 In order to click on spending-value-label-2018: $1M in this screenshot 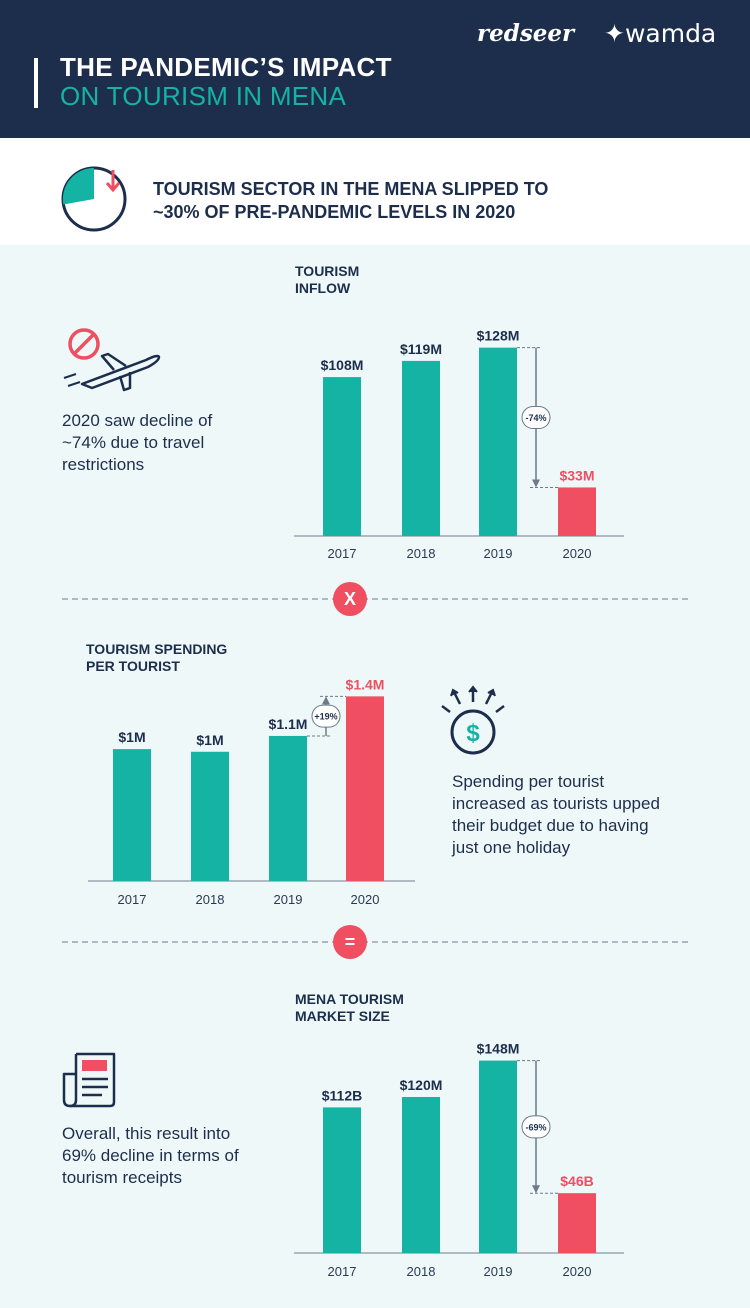, I will do `click(209, 740)`.